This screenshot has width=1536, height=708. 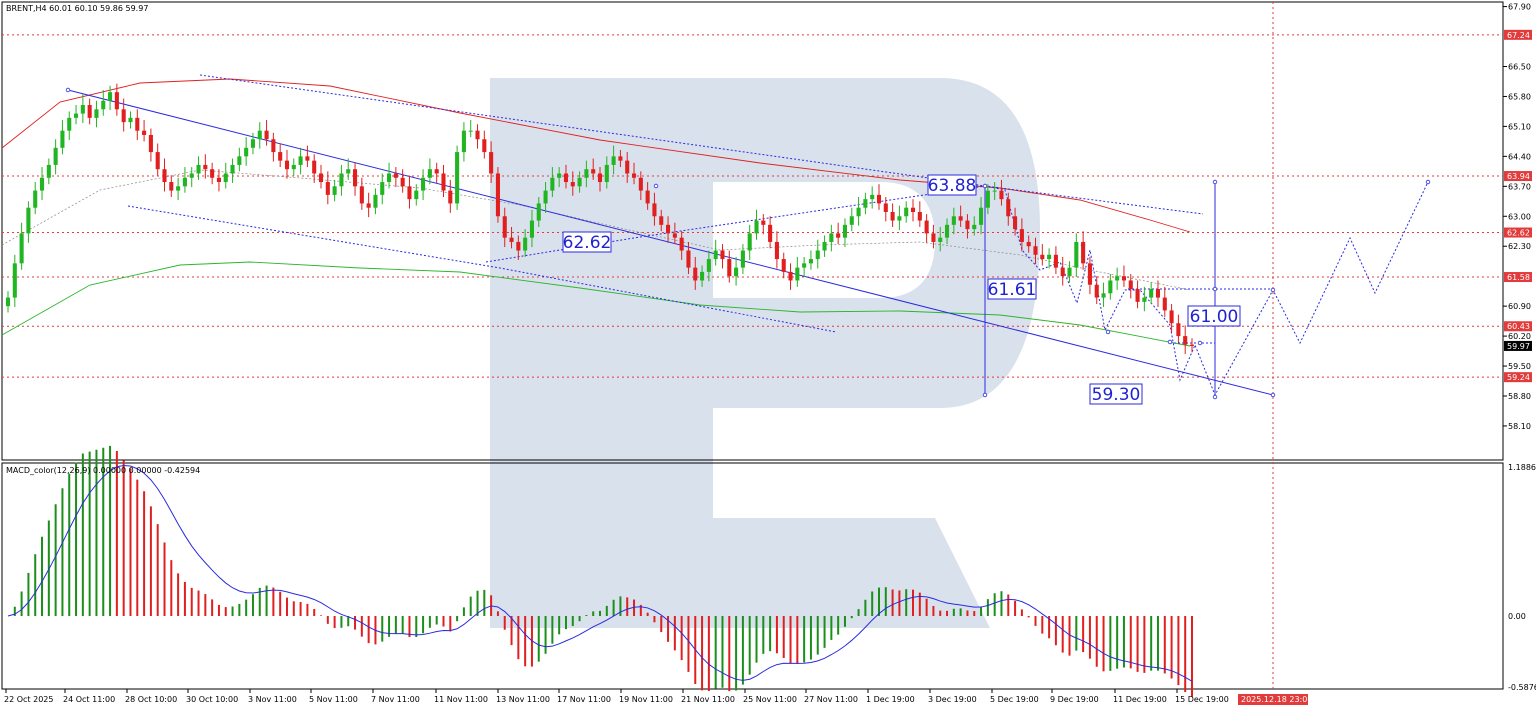 I want to click on level-badge-label: 63.94, so click(x=1518, y=176).